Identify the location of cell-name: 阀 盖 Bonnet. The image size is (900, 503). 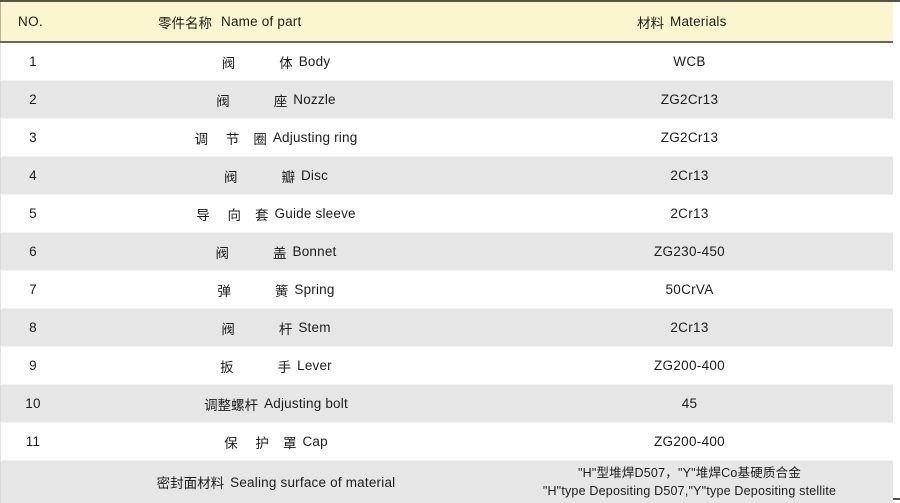
(276, 251).